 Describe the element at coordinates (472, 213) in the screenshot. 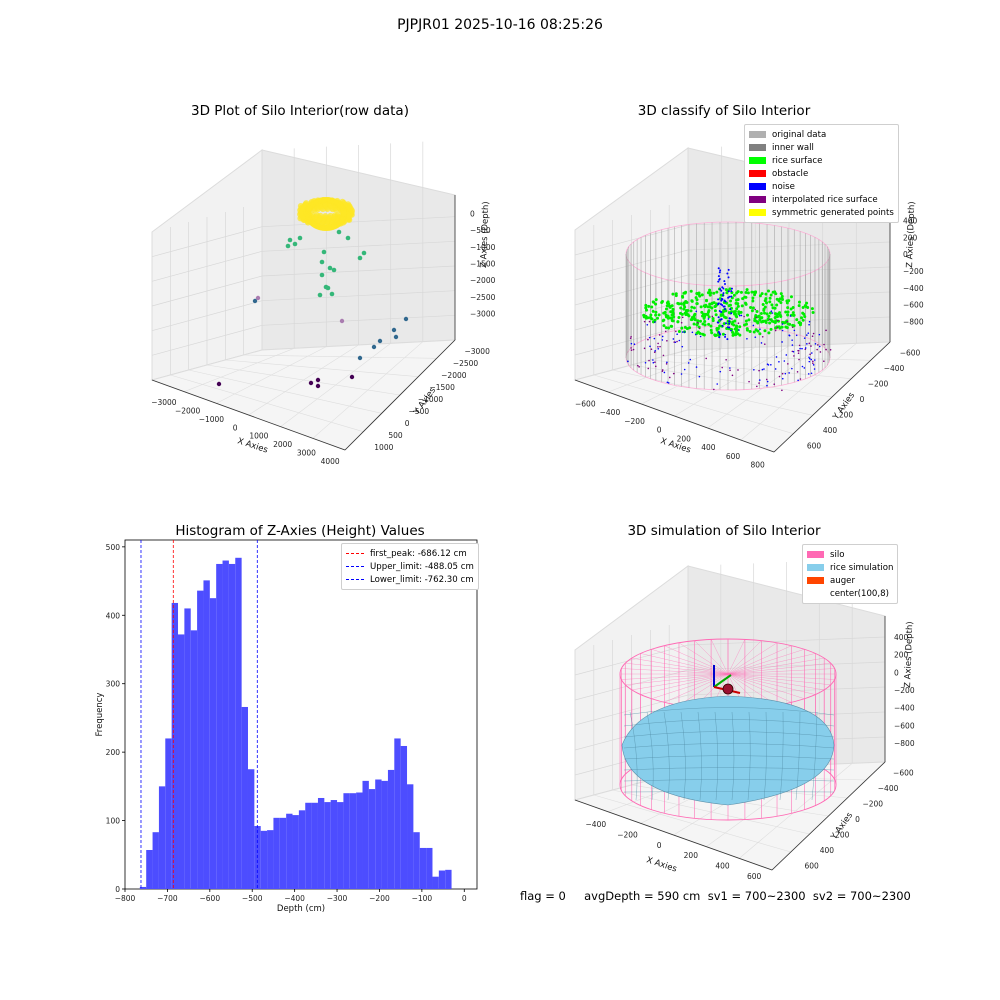

I see `plot1-z-tick: 0` at that location.